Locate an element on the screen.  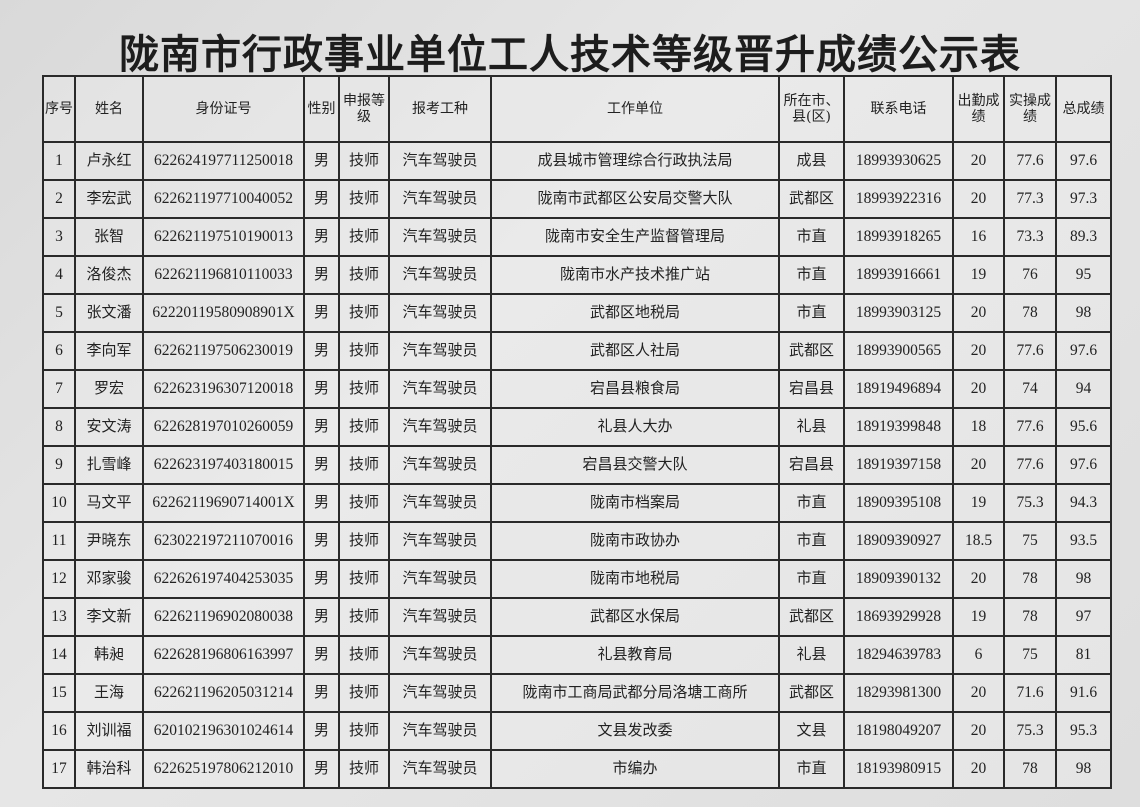
cell-phone: 18993930625 is located at coordinates (898, 161).